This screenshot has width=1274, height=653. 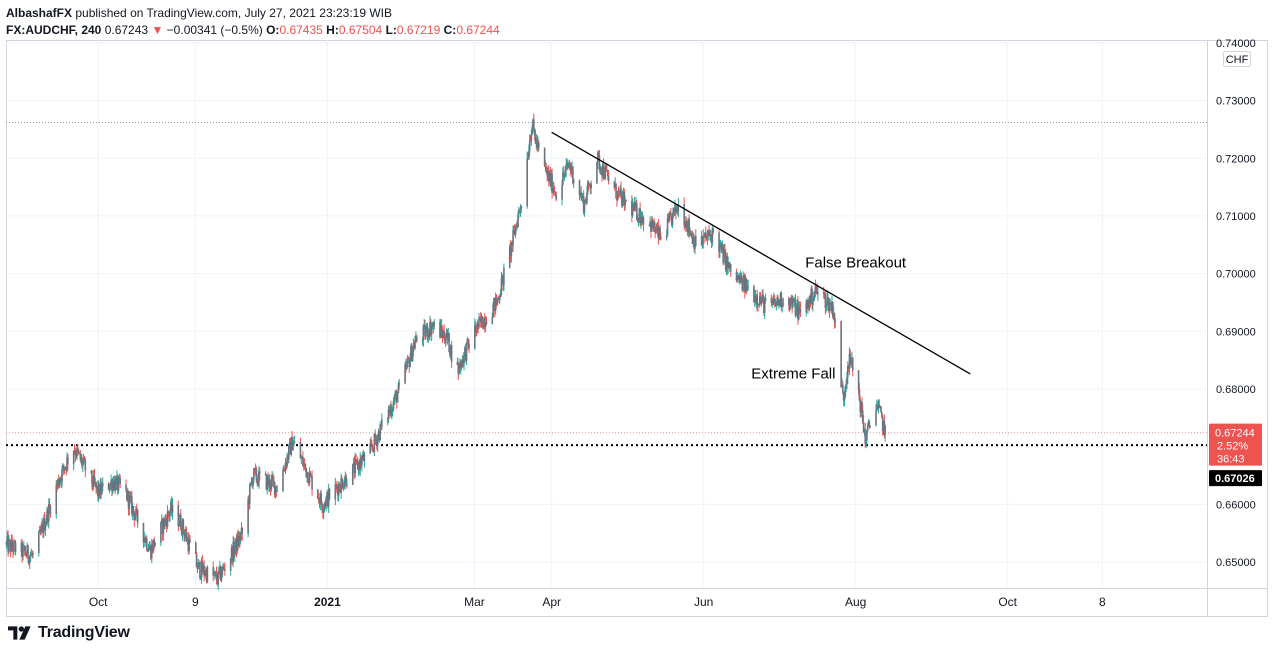 I want to click on drawings: False Breakout Extreme Fall, so click(x=761, y=257).